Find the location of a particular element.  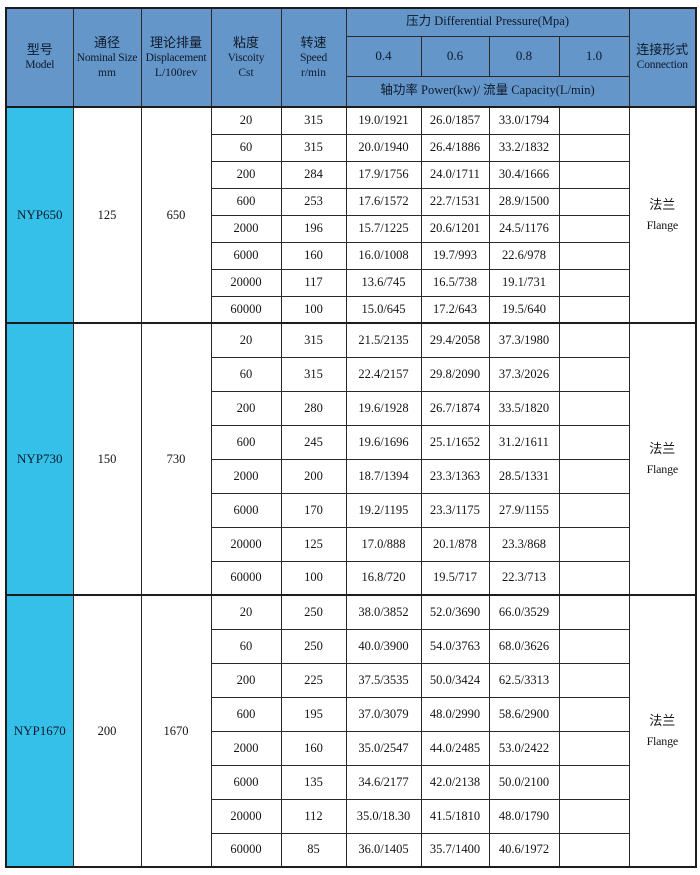

viscosity-value: 20 is located at coordinates (246, 340).